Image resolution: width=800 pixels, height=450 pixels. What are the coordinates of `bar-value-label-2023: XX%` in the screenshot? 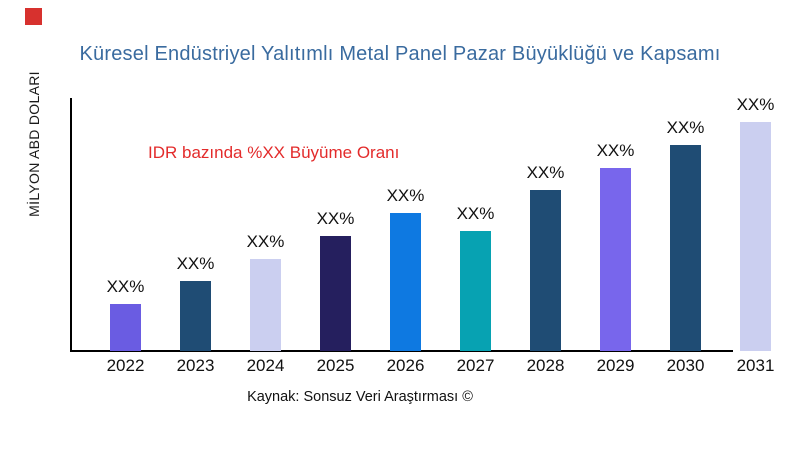 It's located at (195, 263).